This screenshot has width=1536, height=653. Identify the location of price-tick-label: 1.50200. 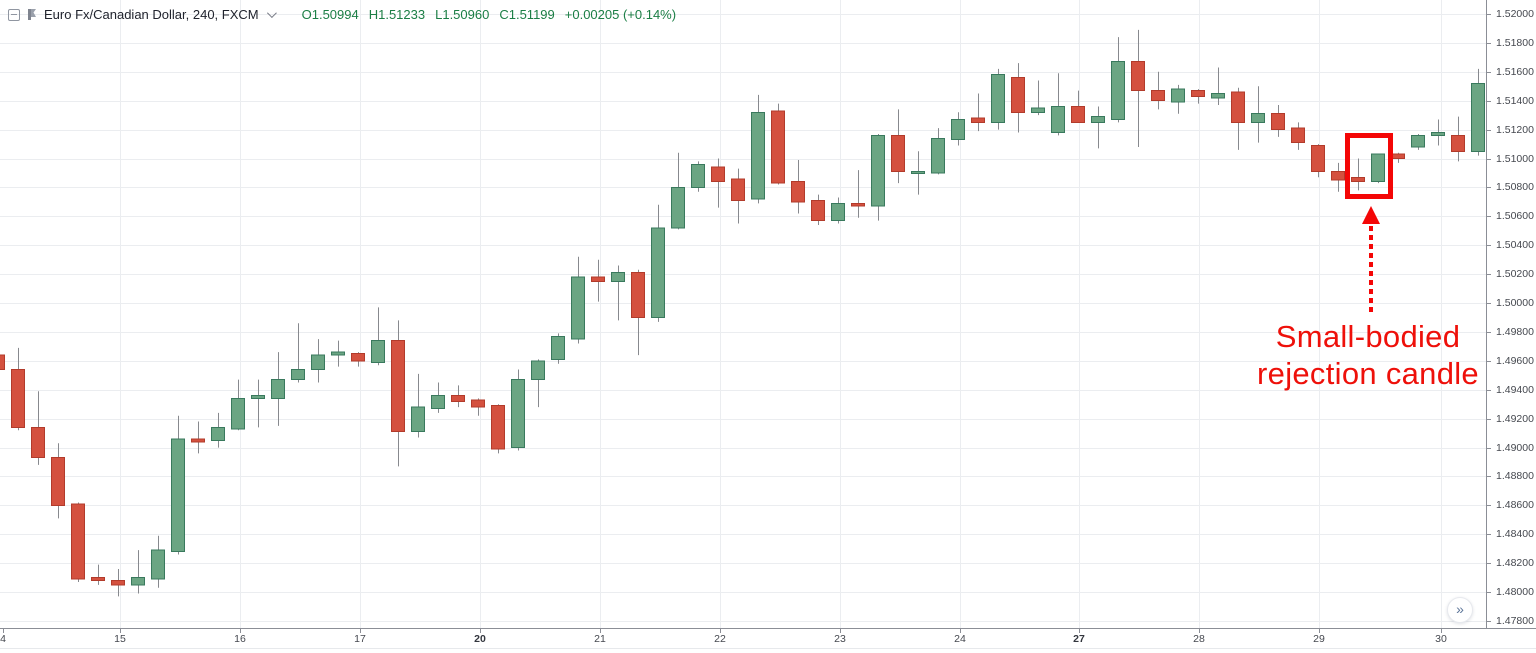
(1515, 274).